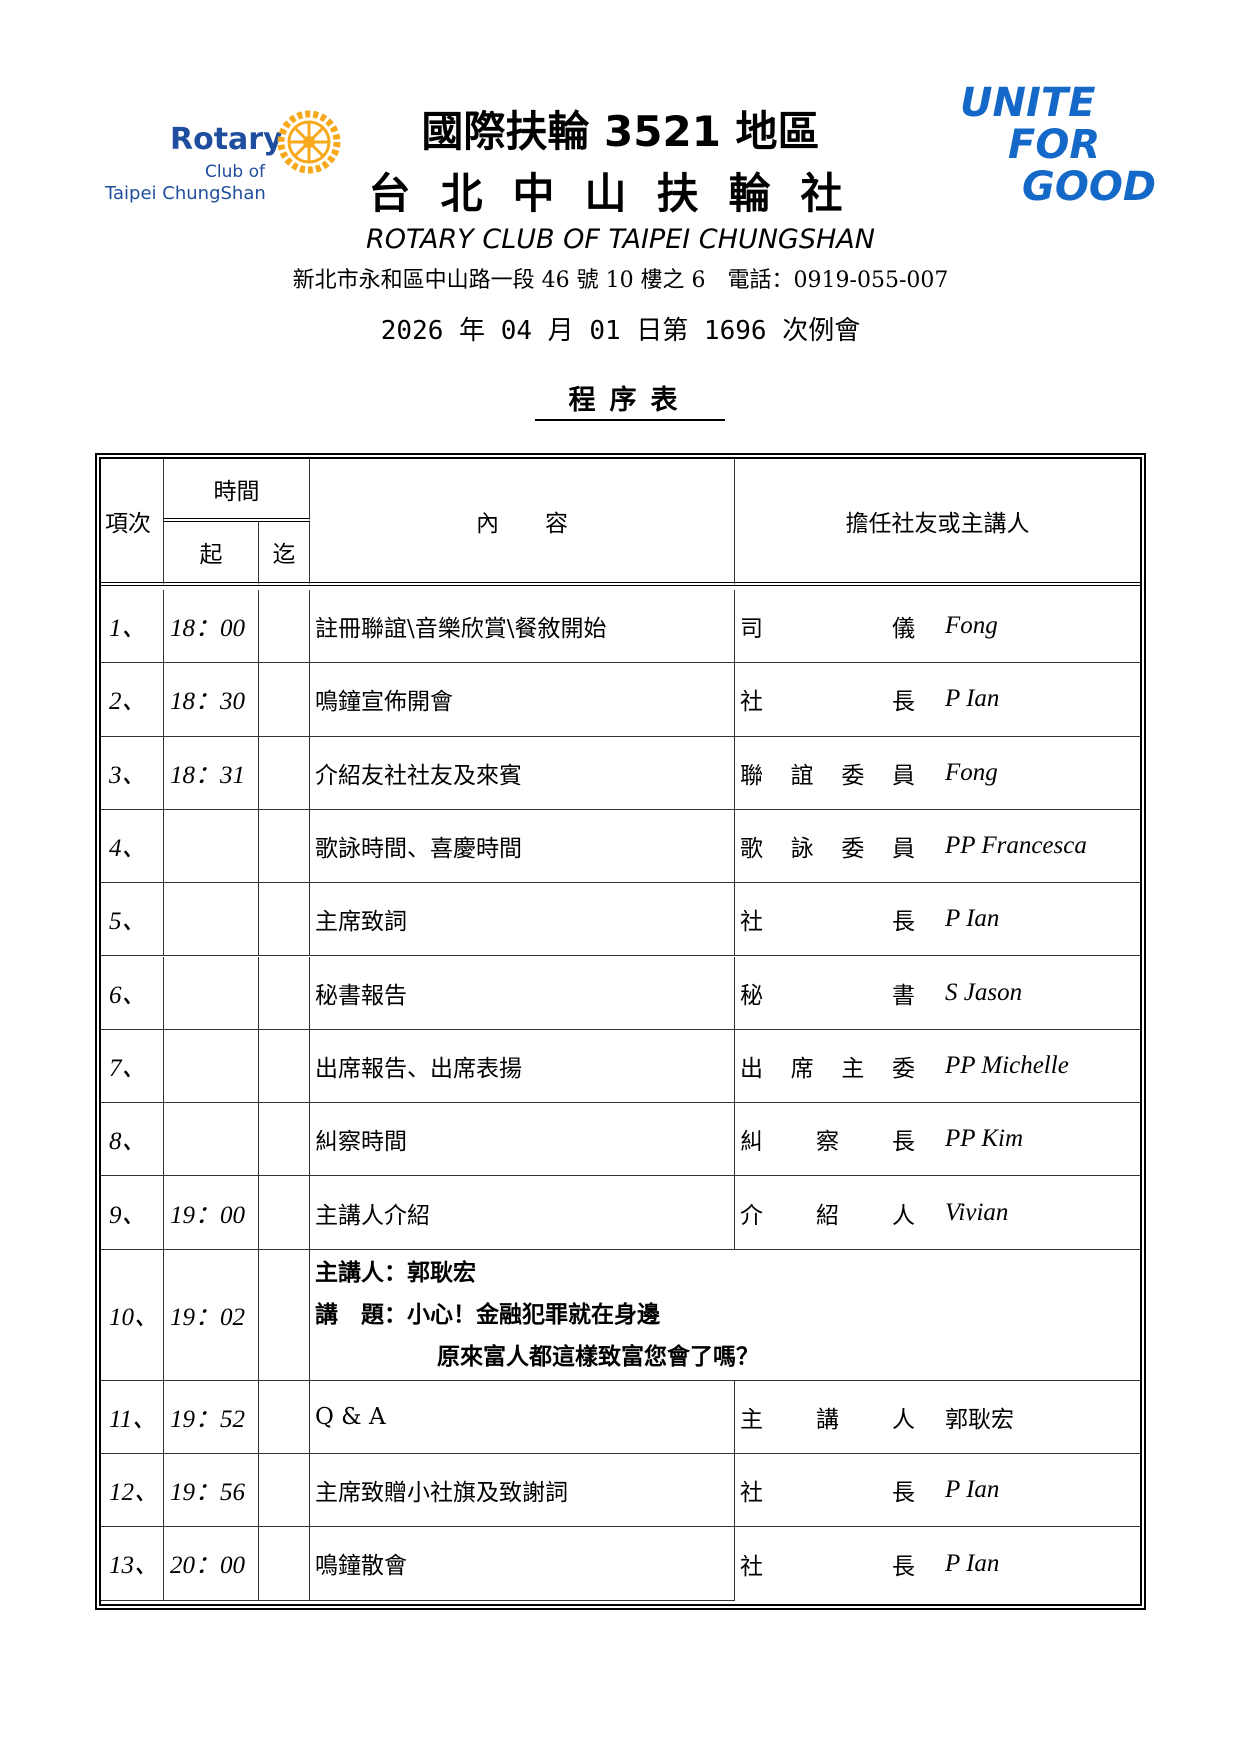 The image size is (1241, 1755). What do you see at coordinates (211, 700) in the screenshot?
I see `row-start-time: 18：30` at bounding box center [211, 700].